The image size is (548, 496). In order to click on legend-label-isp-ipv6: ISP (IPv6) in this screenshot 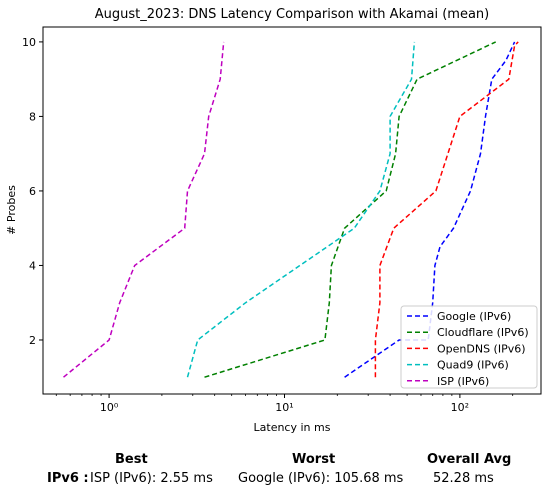, I will do `click(463, 381)`.